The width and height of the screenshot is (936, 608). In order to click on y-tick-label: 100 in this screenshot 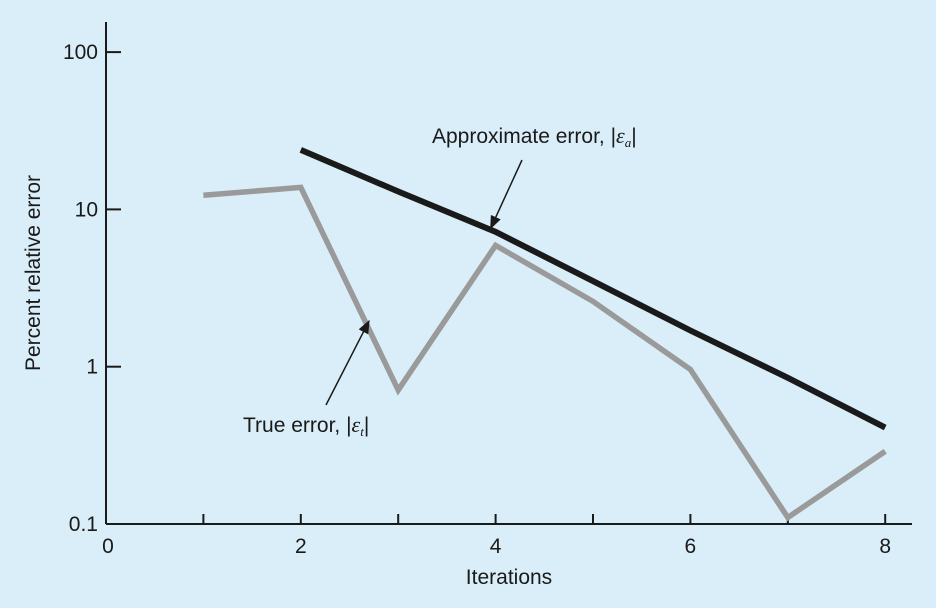, I will do `click(80, 52)`.